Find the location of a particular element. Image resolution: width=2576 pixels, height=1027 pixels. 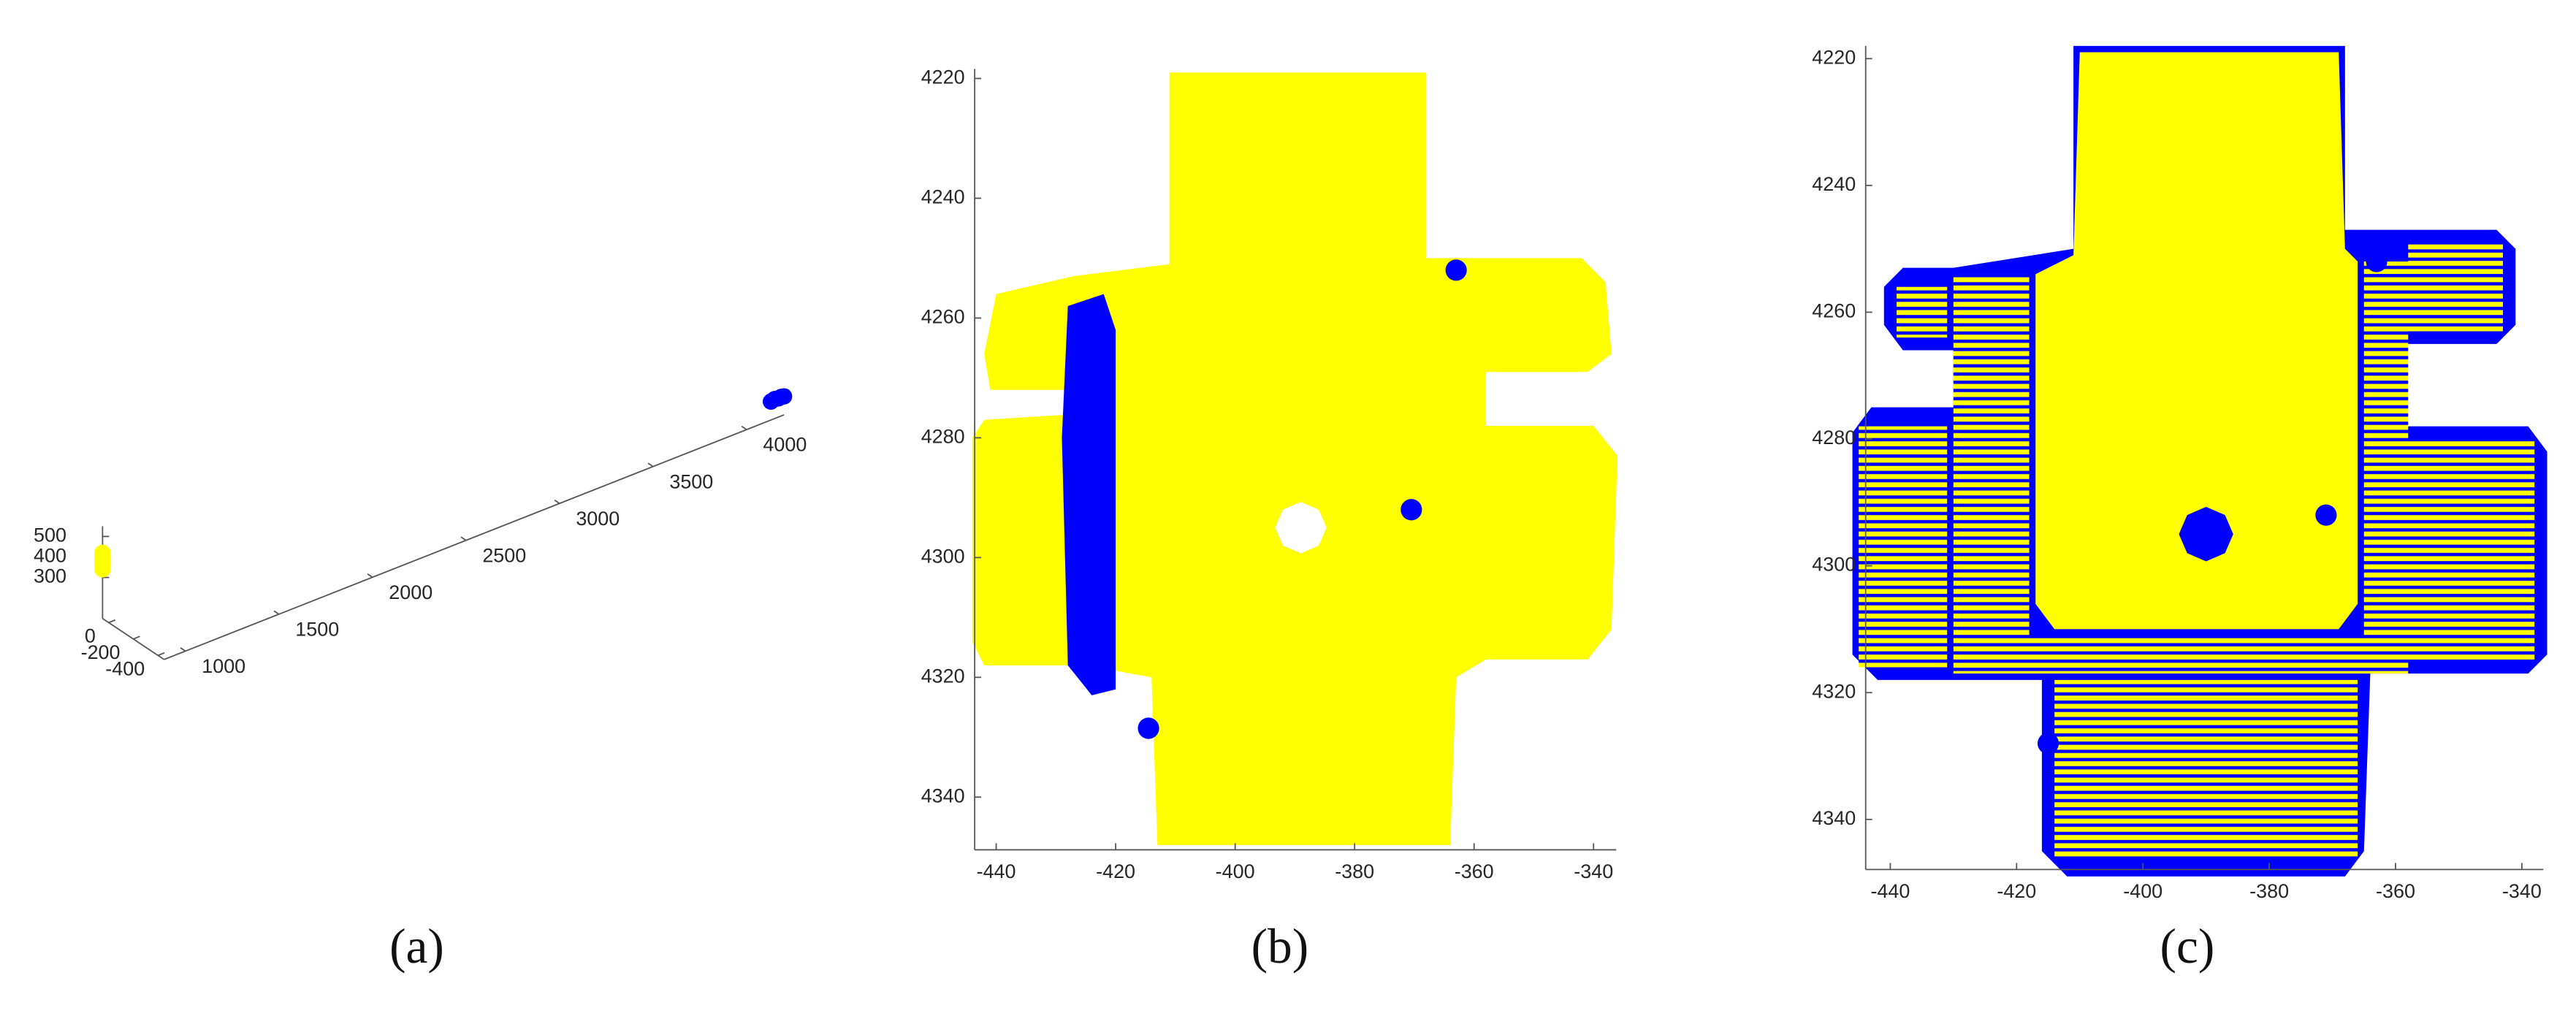

y-tick-label: 1500 is located at coordinates (317, 629).